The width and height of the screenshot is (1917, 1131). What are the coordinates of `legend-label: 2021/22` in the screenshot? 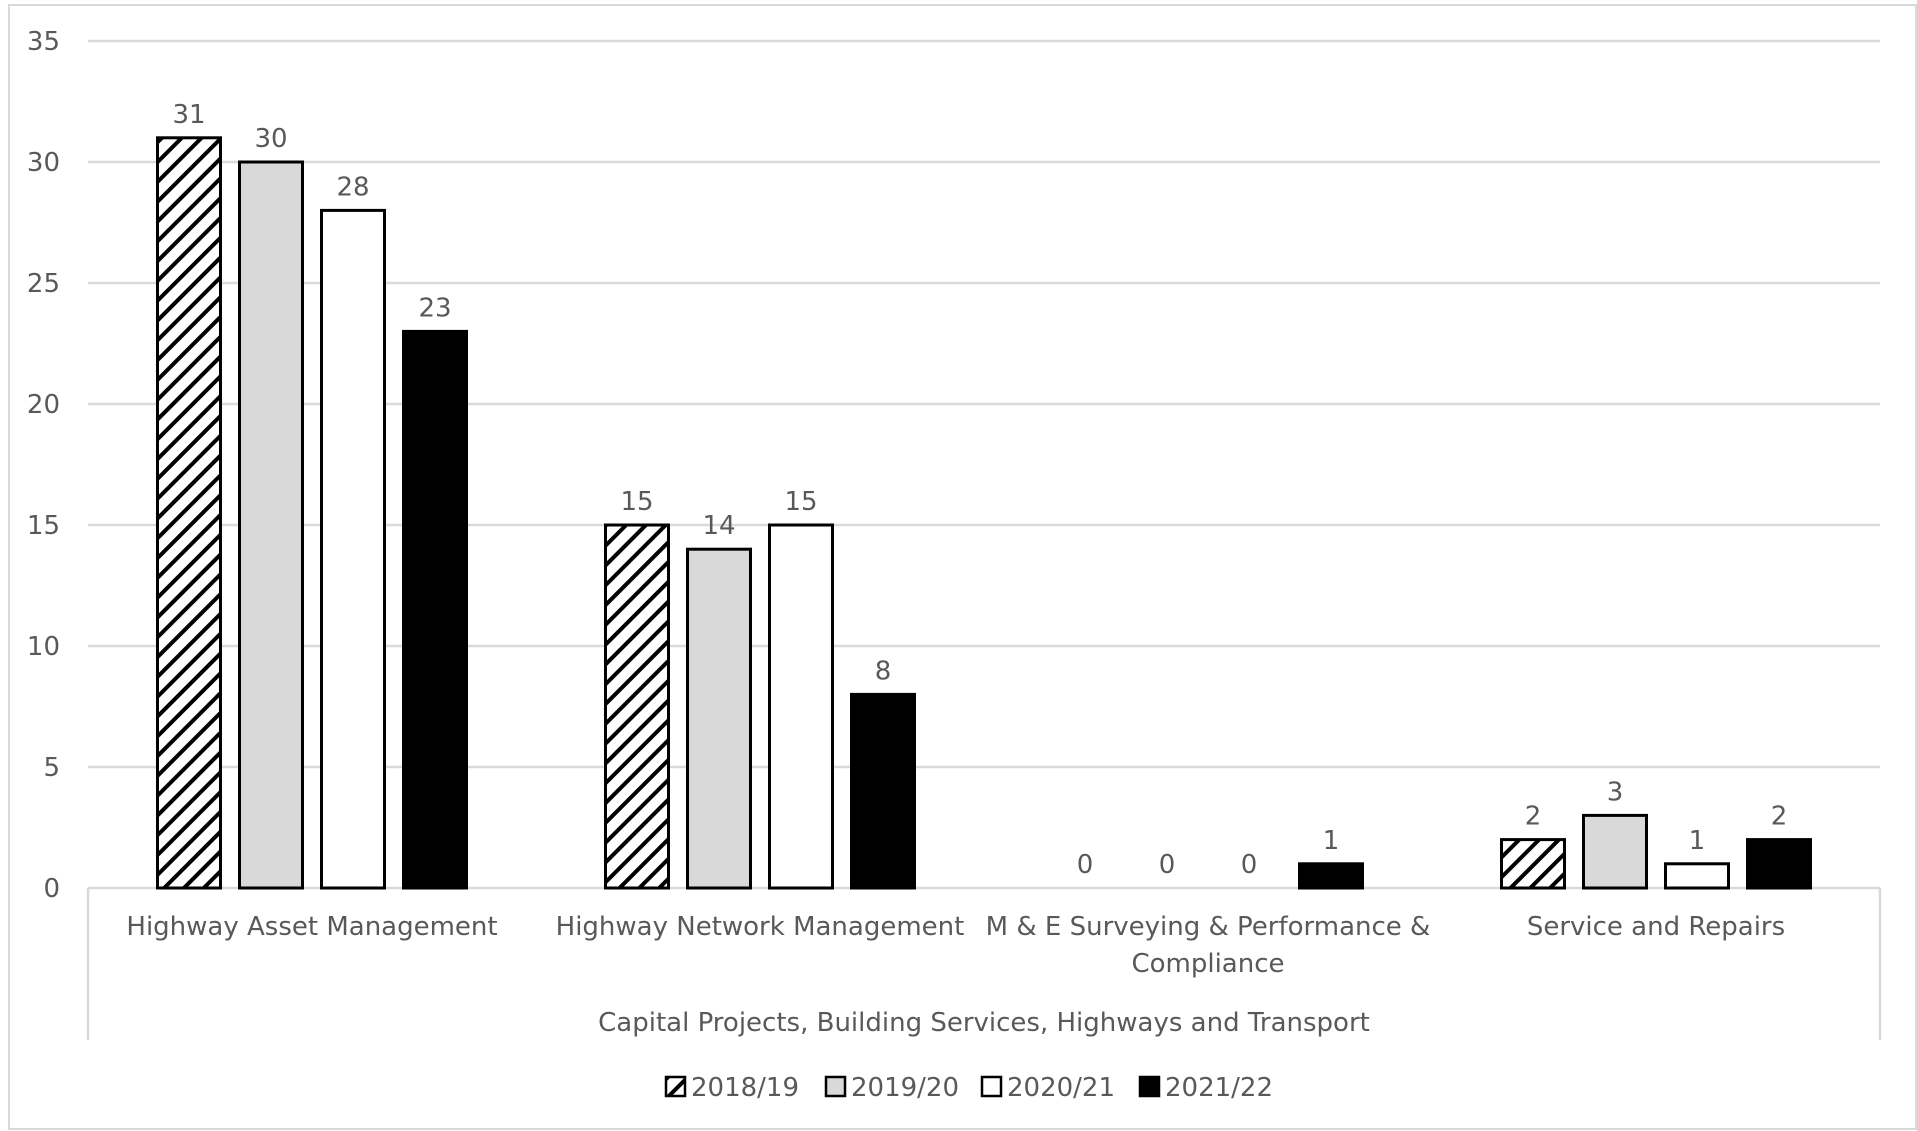 It's located at (1219, 1088).